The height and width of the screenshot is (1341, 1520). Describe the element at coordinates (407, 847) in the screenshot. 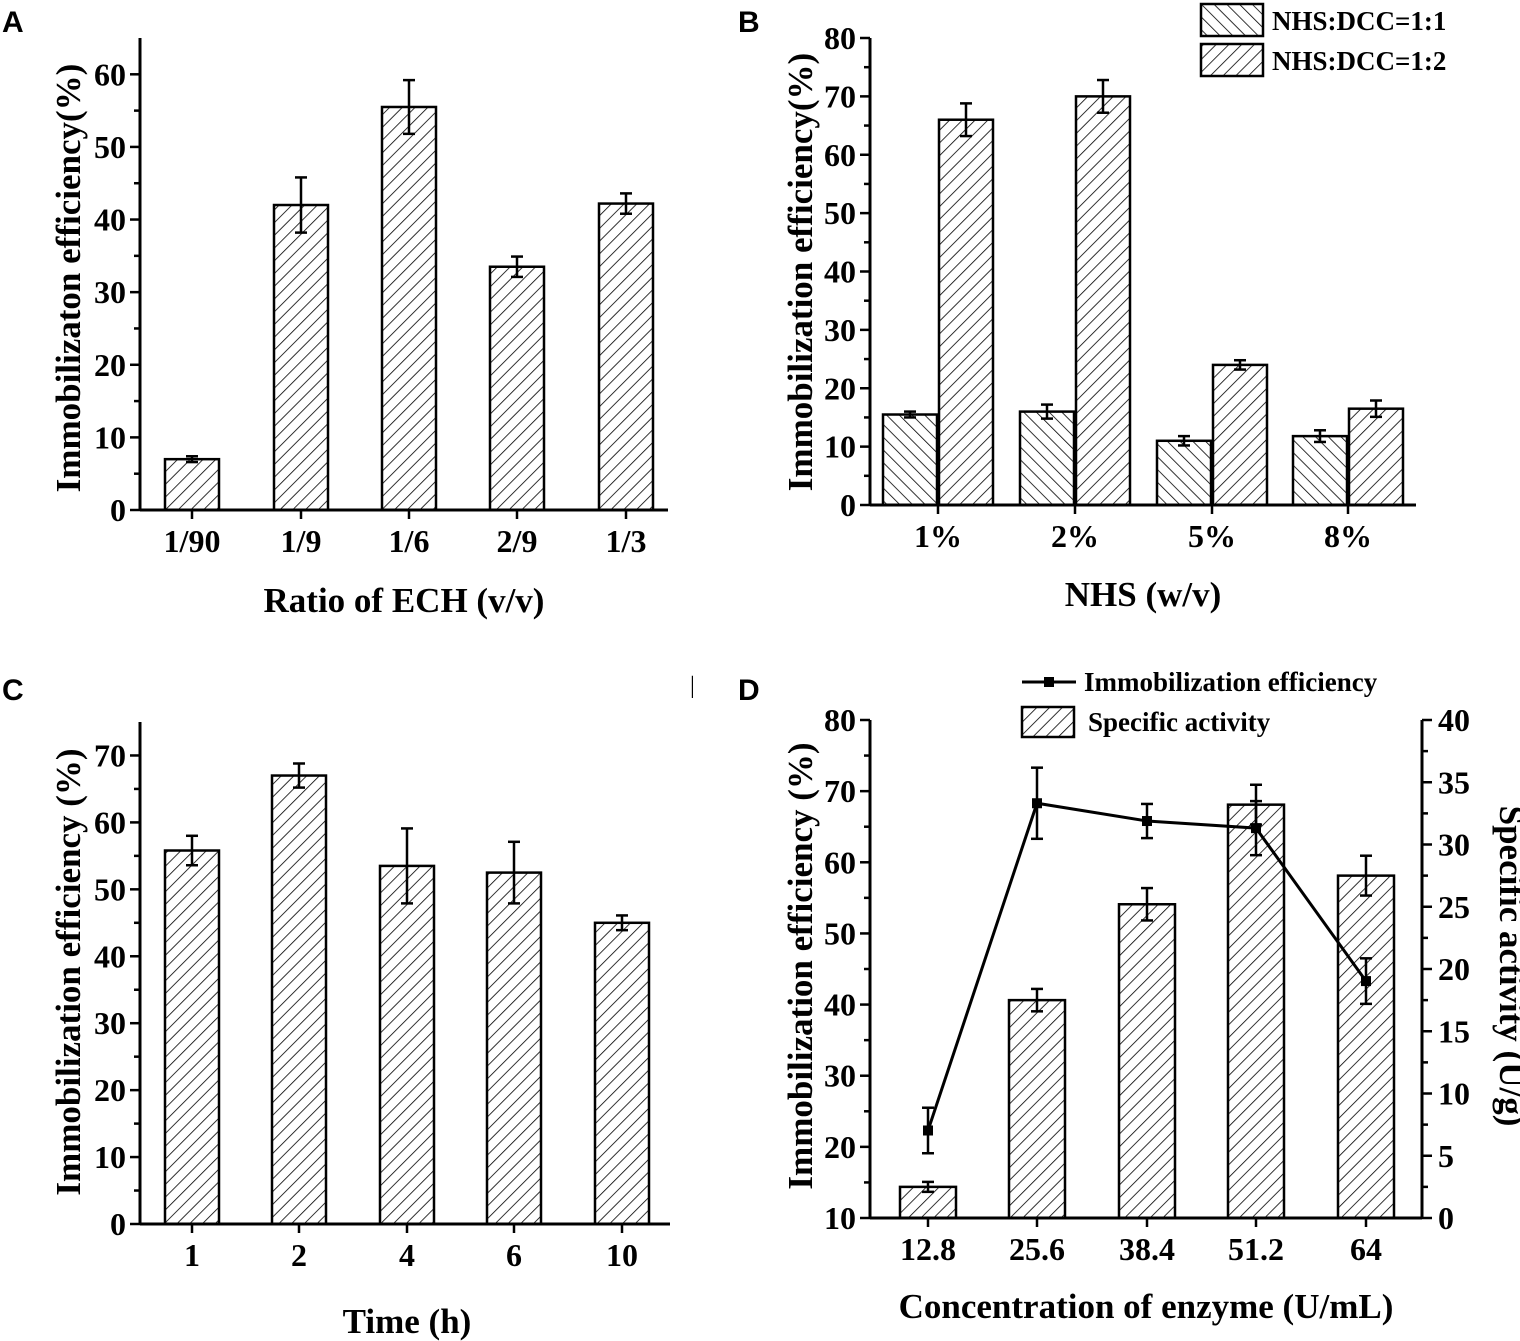

I see `error-bars-c` at that location.